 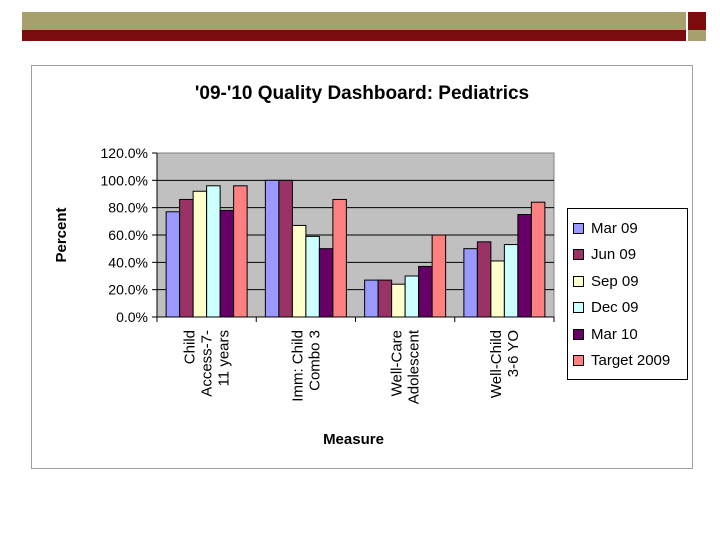 What do you see at coordinates (513, 353) in the screenshot?
I see `x-category-label: 3-6 YO` at bounding box center [513, 353].